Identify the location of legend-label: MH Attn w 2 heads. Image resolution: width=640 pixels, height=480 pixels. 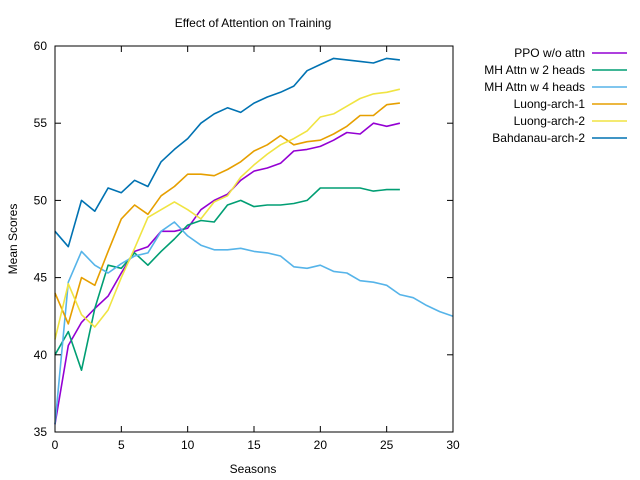
(534, 70).